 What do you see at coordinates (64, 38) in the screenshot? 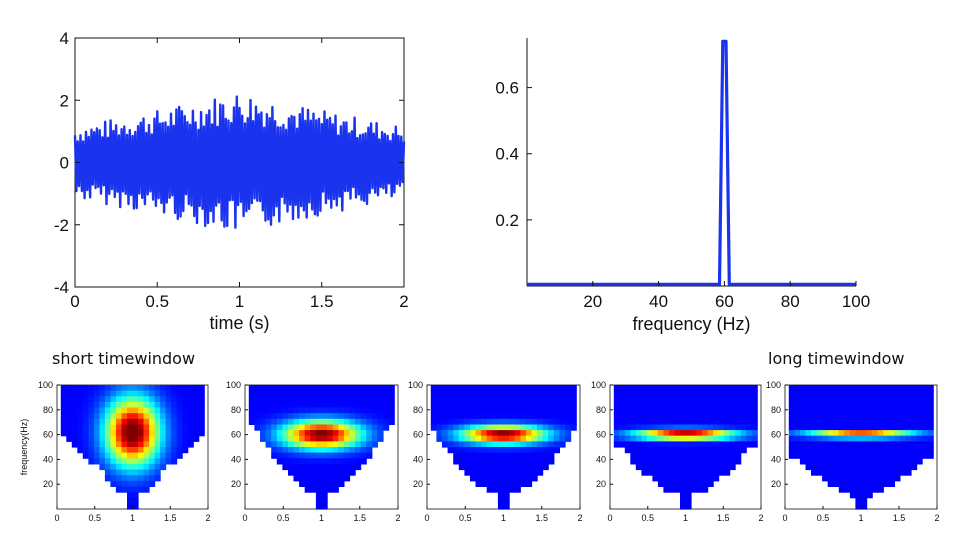
I see `time-ytick-label: 4` at bounding box center [64, 38].